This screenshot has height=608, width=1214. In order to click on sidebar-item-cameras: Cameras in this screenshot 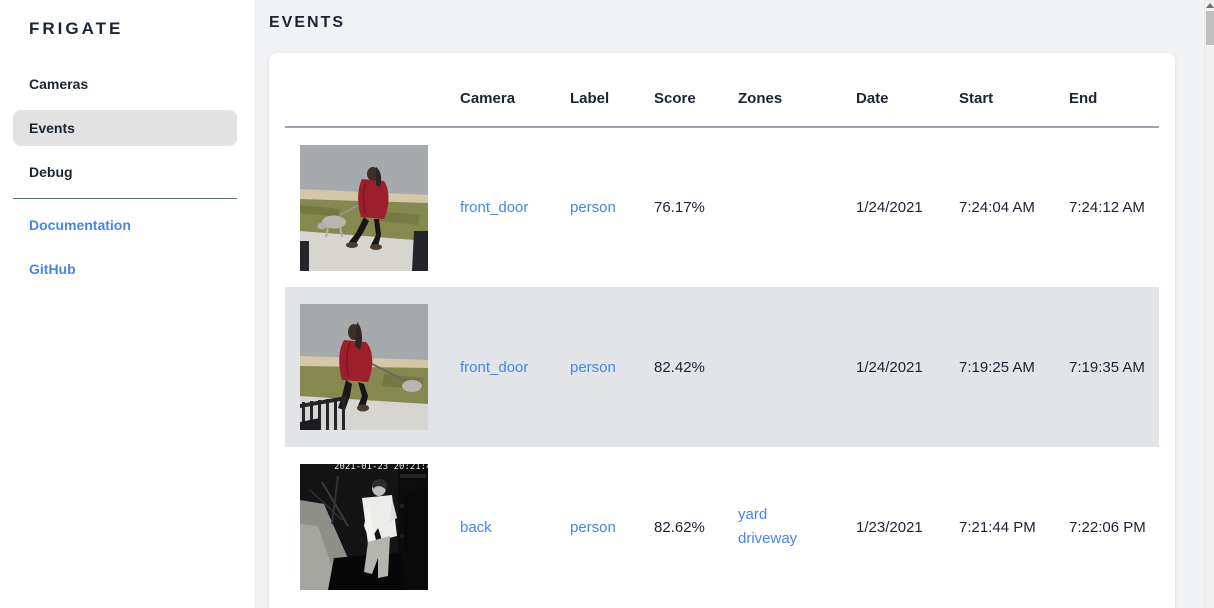, I will do `click(59, 84)`.